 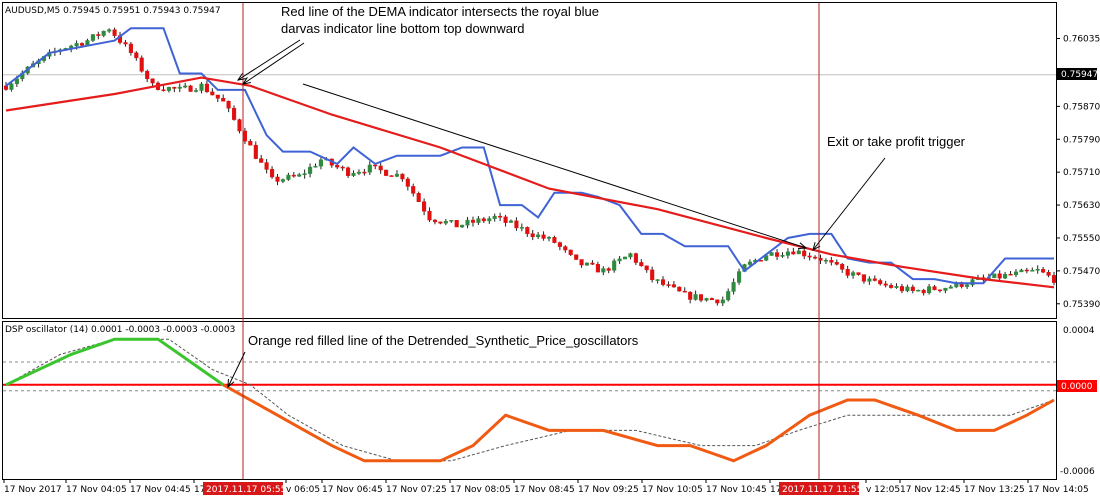 What do you see at coordinates (1081, 107) in the screenshot?
I see `price-tick-label: 0.75870` at bounding box center [1081, 107].